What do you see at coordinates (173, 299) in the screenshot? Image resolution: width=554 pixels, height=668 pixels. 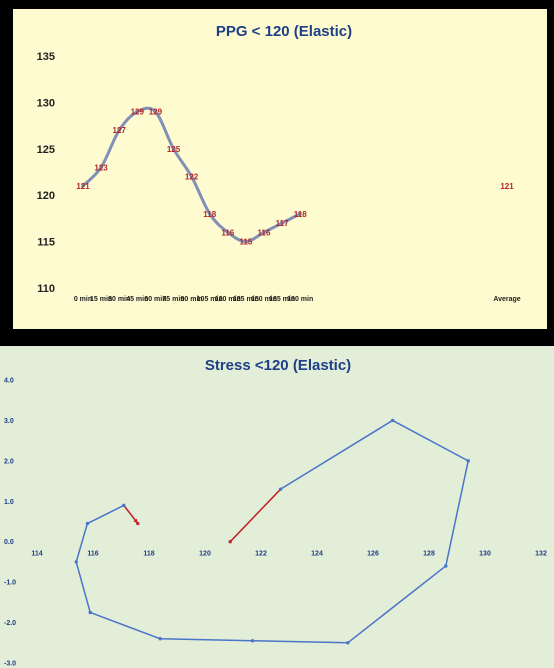 I see `x-tick-label: 75 min` at bounding box center [173, 299].